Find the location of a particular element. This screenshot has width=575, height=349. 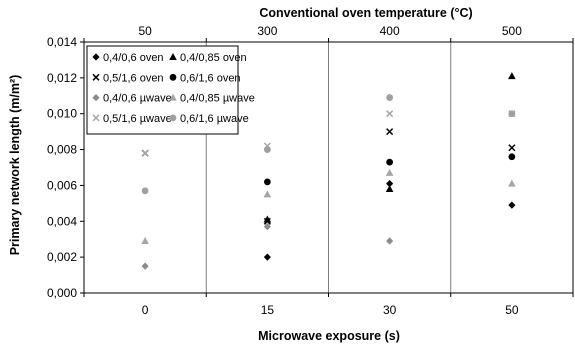

data-point-s3-x2 is located at coordinates (390, 162).